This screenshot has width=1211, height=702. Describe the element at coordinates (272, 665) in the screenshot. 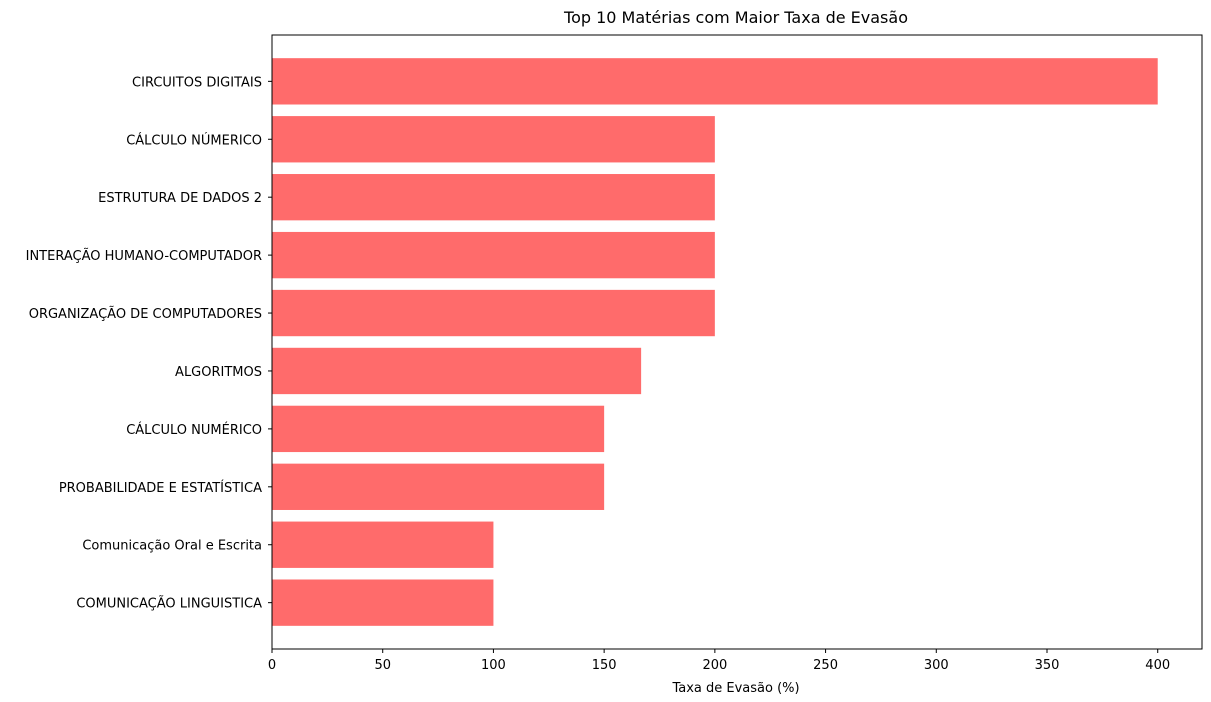

I see `x-tick-label: 0` at that location.